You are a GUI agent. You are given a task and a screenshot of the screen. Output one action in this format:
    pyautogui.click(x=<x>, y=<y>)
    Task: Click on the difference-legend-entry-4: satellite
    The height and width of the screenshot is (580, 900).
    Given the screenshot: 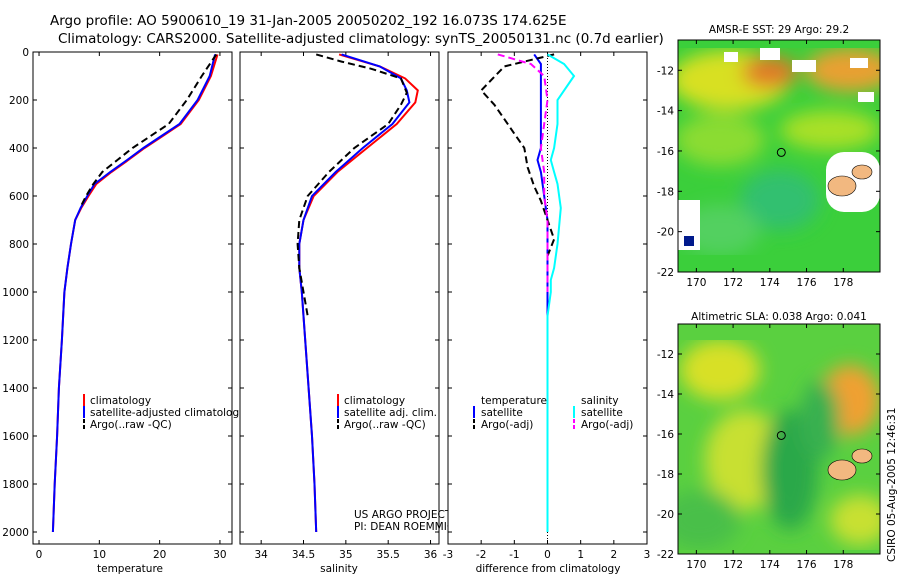 What is the action you would take?
    pyautogui.click(x=602, y=413)
    